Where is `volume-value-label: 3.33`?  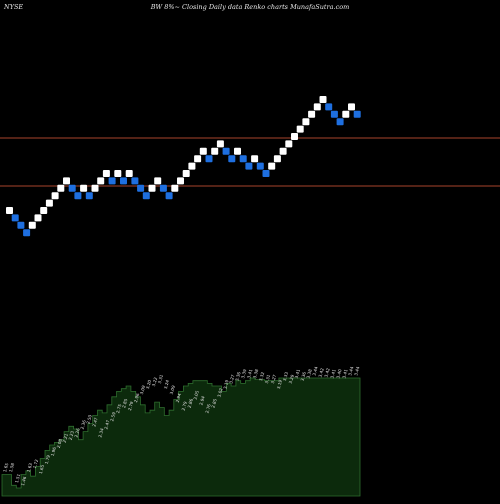
volume-value-label: 3.33 is located at coordinates (285, 376).